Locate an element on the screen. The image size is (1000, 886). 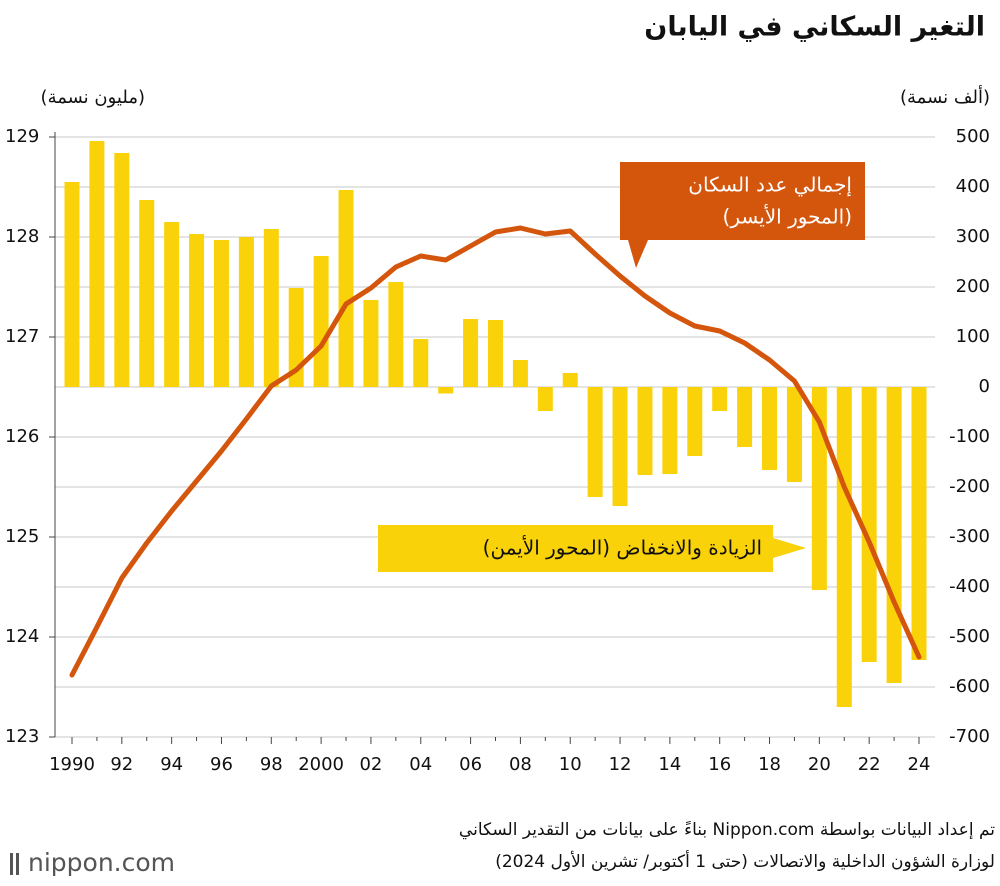
x-tick-label: 10 is located at coordinates (570, 764).